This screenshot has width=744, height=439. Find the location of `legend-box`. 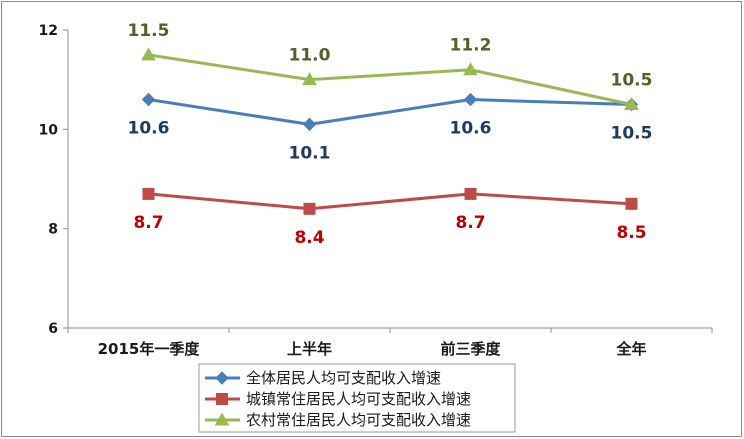

legend-box is located at coordinates (357, 398).